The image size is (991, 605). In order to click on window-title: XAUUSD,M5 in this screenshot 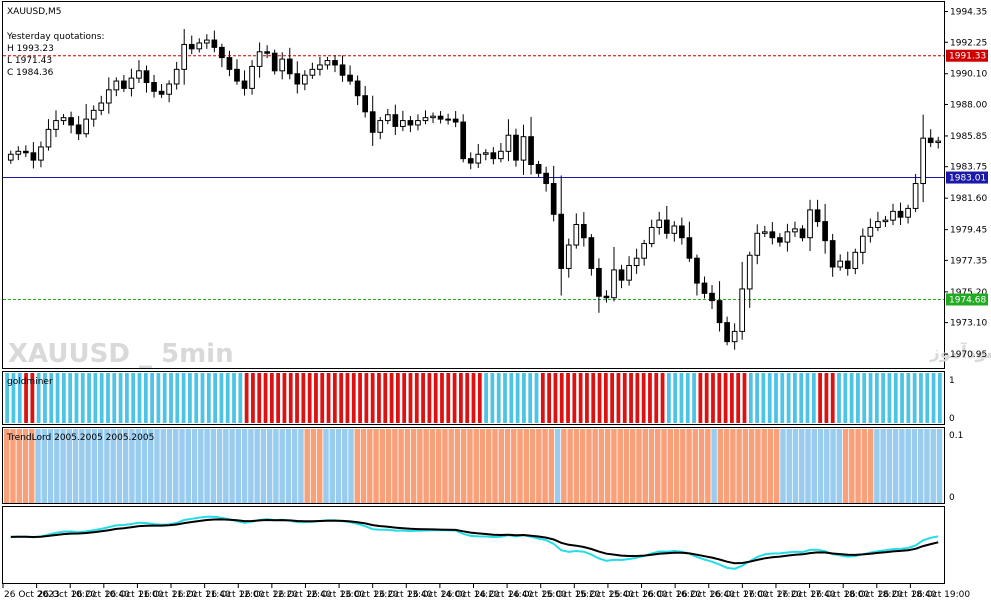, I will do `click(34, 12)`.